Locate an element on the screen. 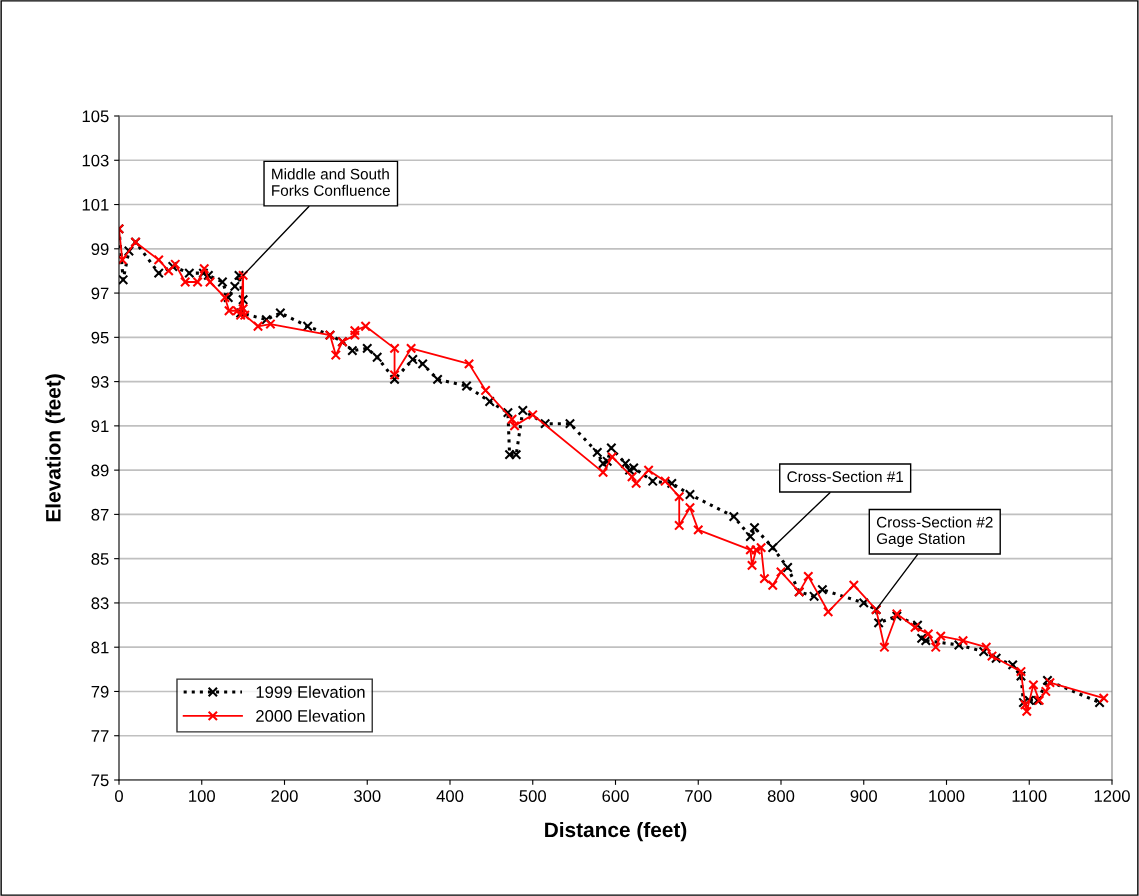 This screenshot has width=1139, height=896. y-axis-title: Elevation (feet) is located at coordinates (55, 448).